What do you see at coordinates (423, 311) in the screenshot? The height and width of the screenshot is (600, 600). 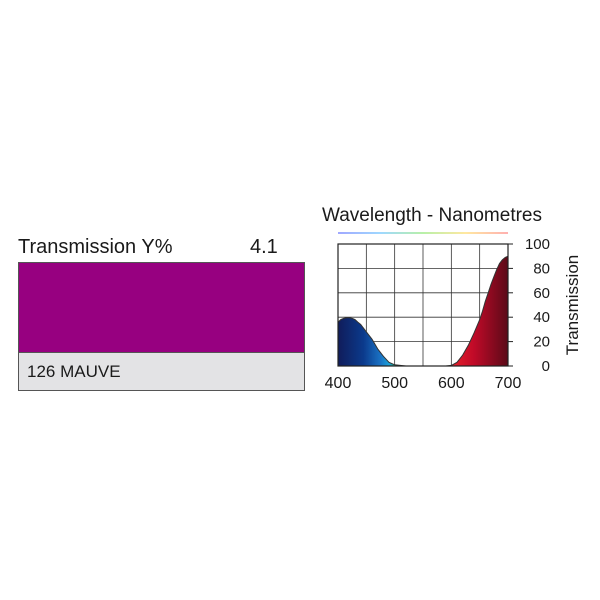 I see `transmission-area` at bounding box center [423, 311].